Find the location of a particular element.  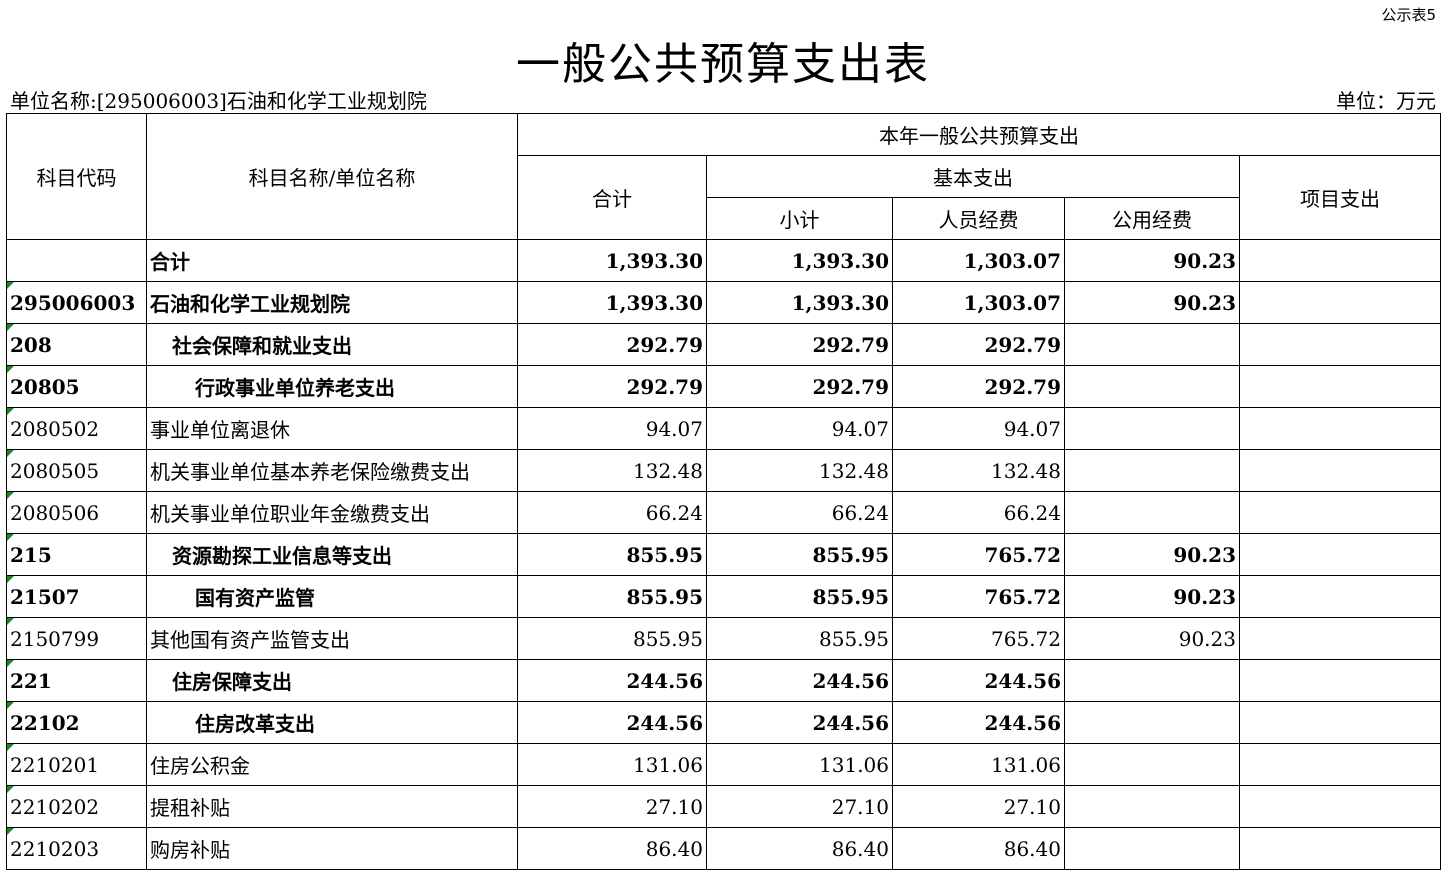

name-cell: 提租补贴 is located at coordinates (332, 806).